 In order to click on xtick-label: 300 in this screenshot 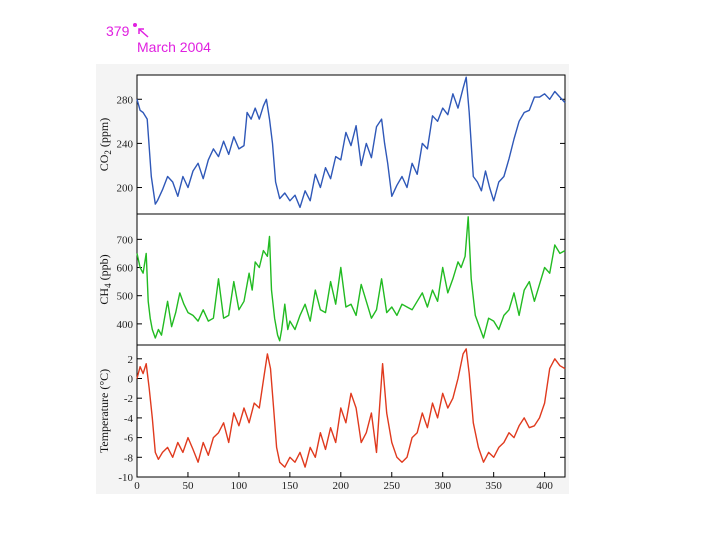, I will do `click(442, 486)`.